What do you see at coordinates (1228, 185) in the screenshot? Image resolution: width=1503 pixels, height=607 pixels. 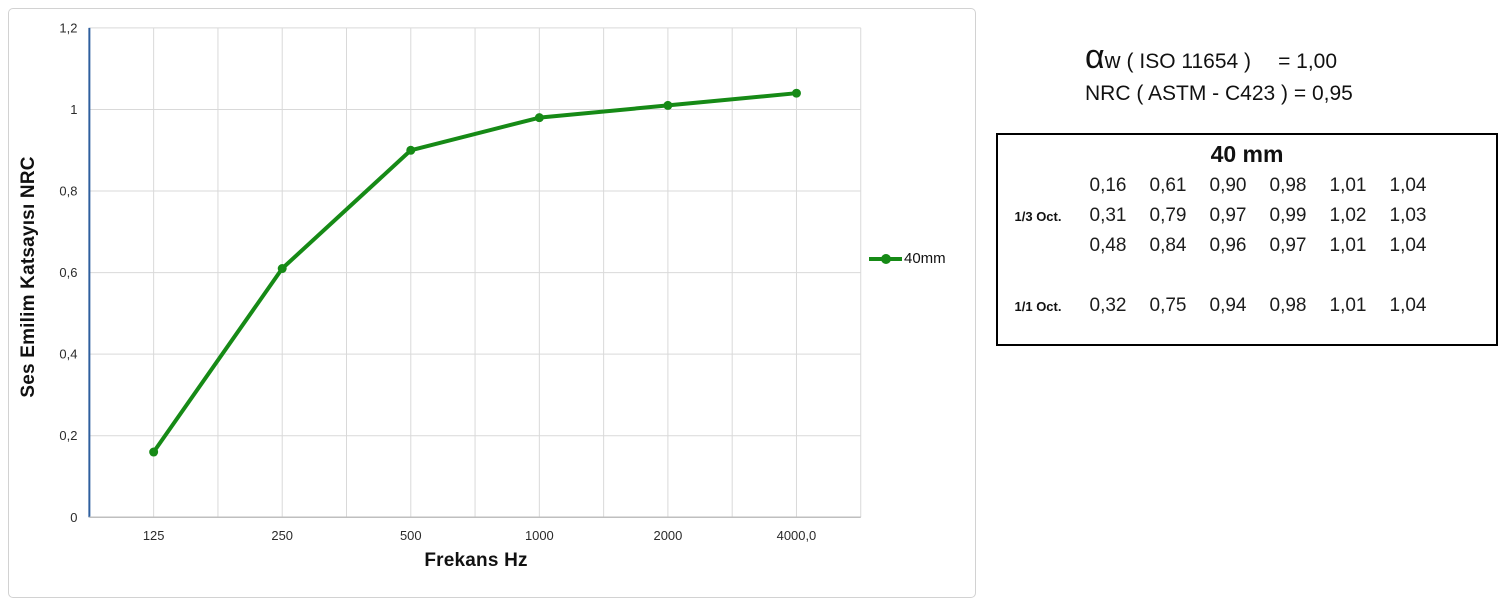 I see `value-cell: 0,90` at bounding box center [1228, 185].